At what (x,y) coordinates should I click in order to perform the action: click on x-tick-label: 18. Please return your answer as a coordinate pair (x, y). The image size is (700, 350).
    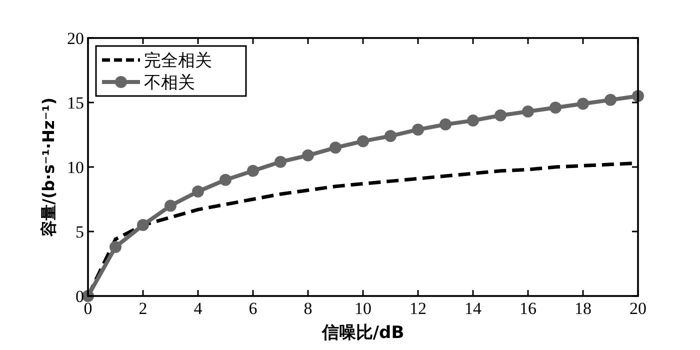
    Looking at the image, I should click on (583, 308).